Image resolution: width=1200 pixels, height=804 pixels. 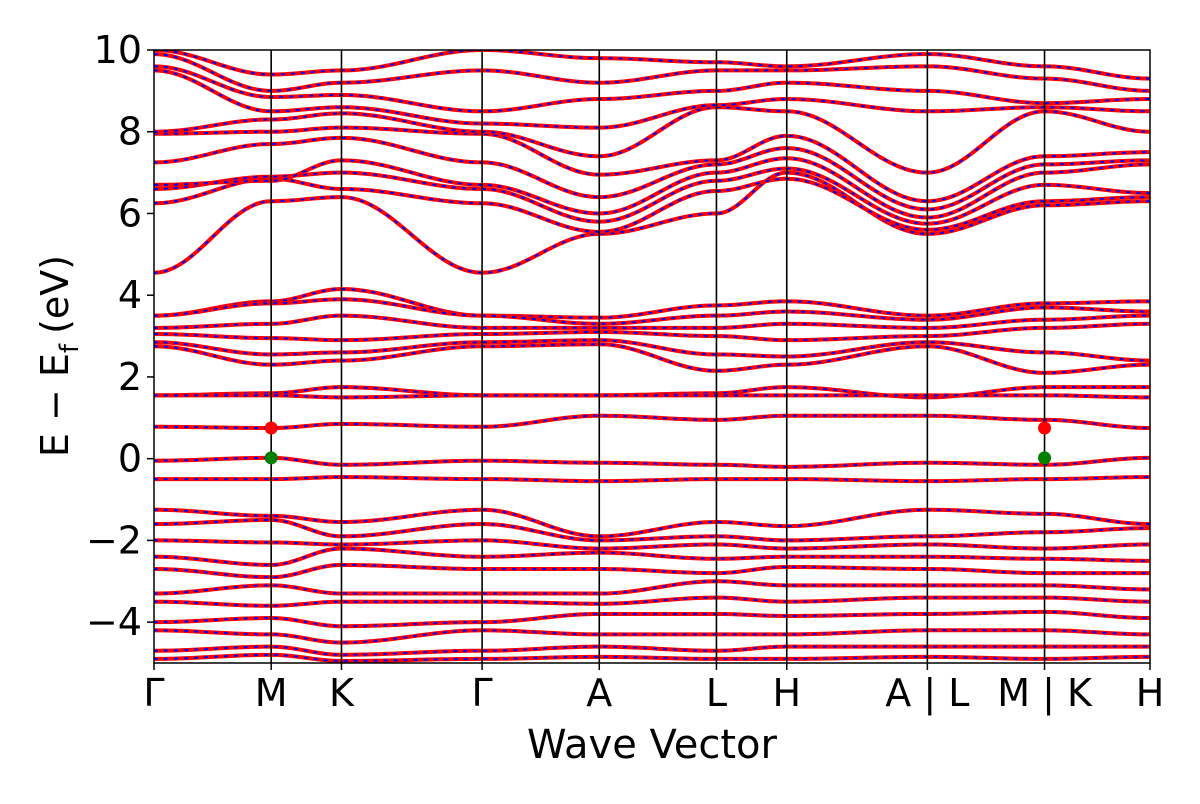 What do you see at coordinates (271, 428) in the screenshot?
I see `cbm-marker` at bounding box center [271, 428].